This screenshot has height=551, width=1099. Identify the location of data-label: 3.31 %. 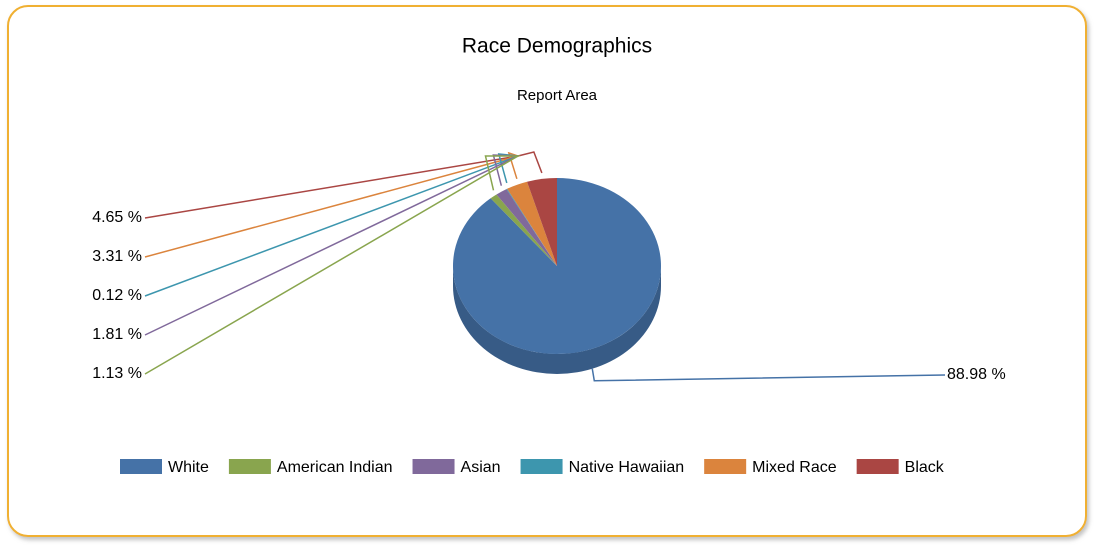
(117, 256).